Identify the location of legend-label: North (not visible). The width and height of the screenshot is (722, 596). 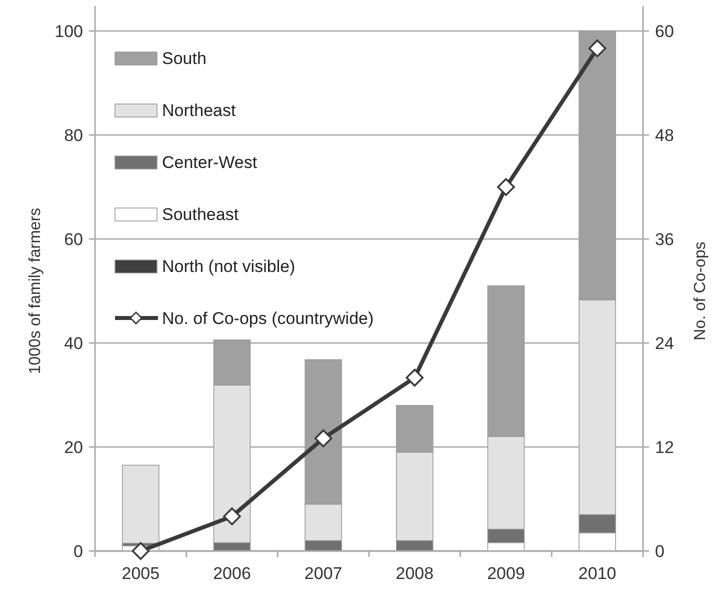
(229, 266).